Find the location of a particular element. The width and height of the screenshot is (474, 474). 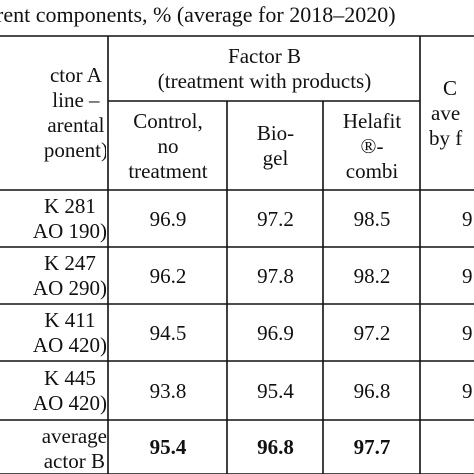

row-name: K 281 AO 190) is located at coordinates (69, 218).